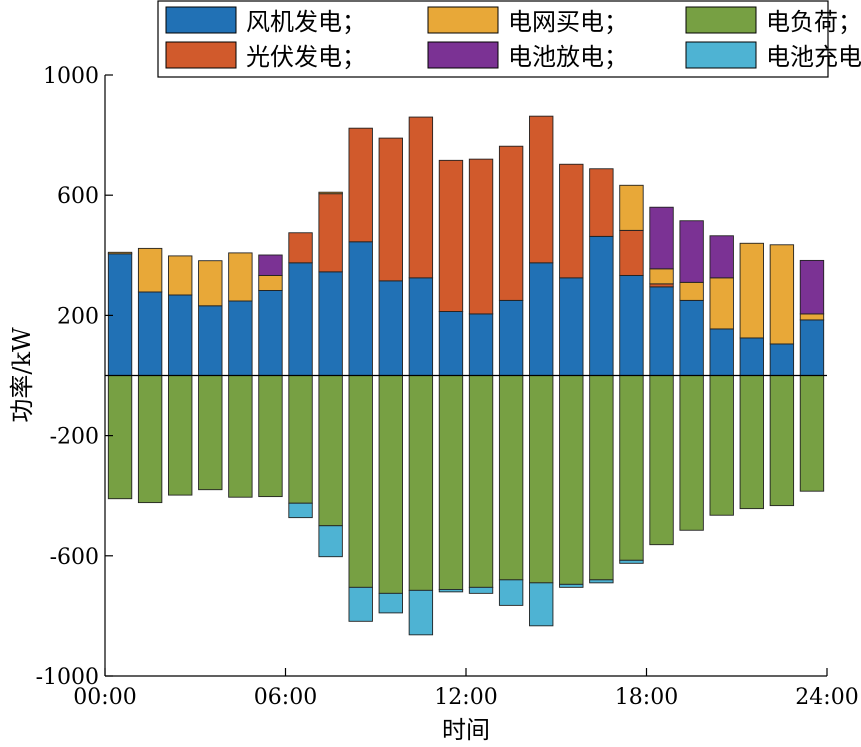 The image size is (861, 747). Describe the element at coordinates (210, 433) in the screenshot. I see `bar-load-h4` at that location.